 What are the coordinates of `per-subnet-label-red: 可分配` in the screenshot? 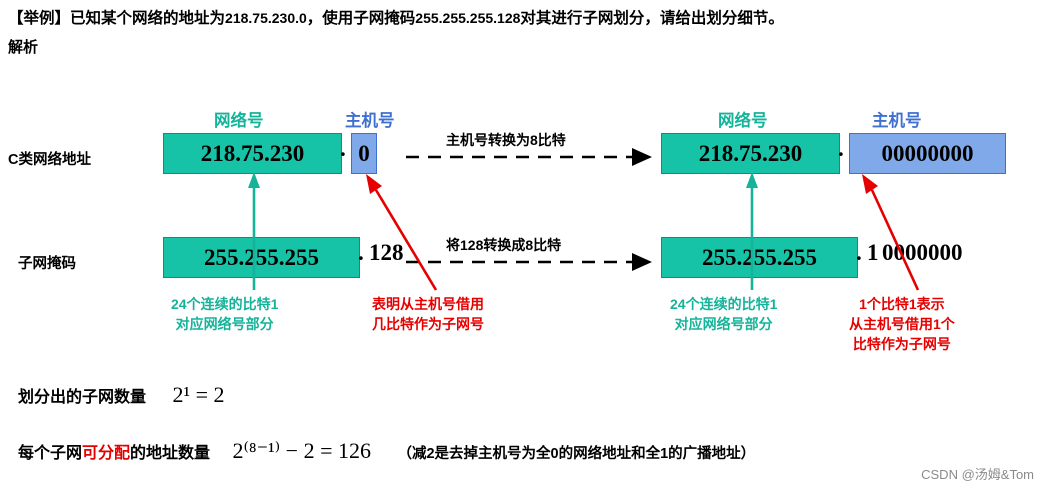 It's located at (106, 453).